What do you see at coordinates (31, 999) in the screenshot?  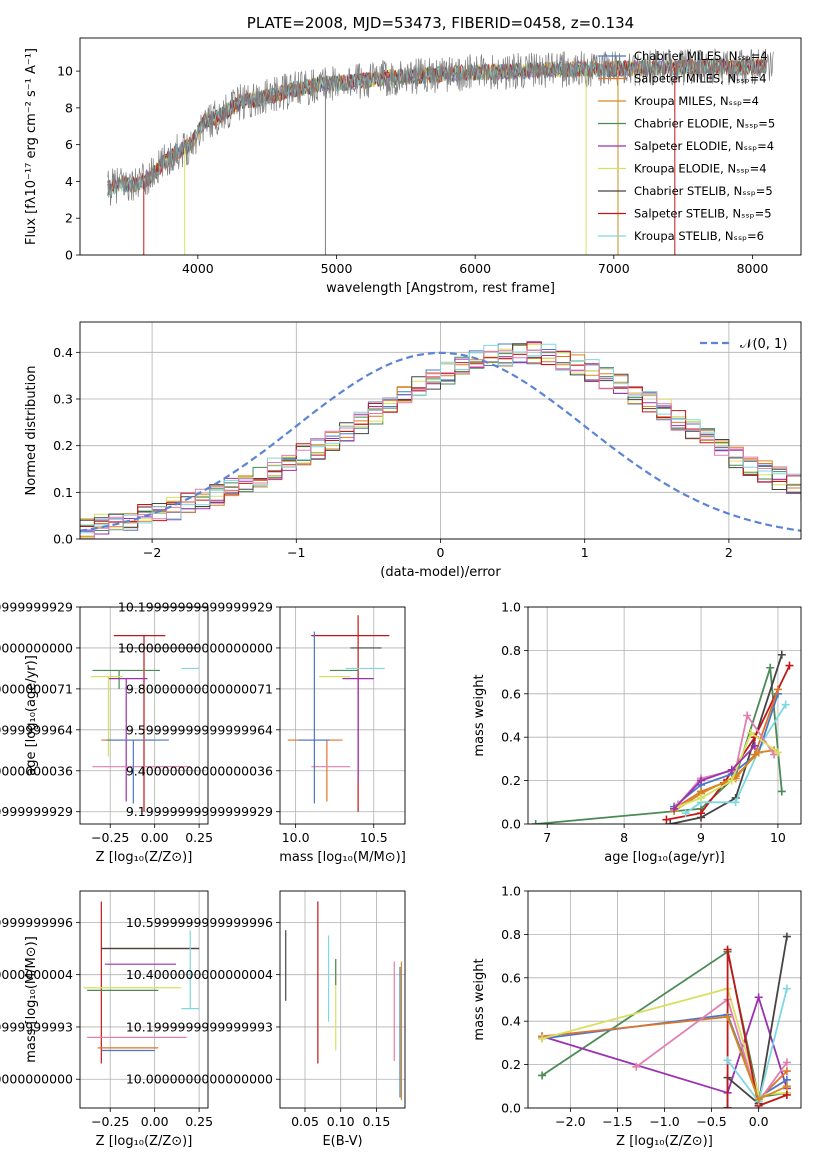 I see `mass-vs-z-ylabel: mass [log₁₀(M/M⊙)]` at bounding box center [31, 999].